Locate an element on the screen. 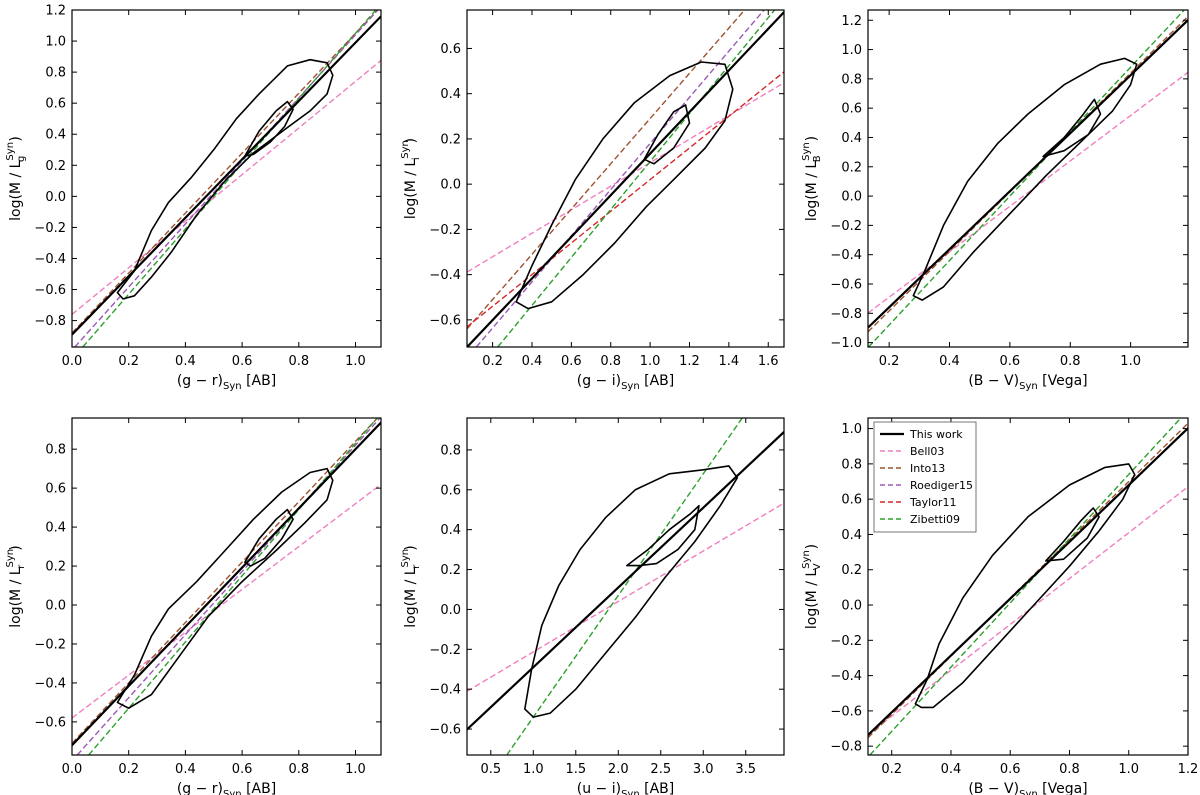  y-axis-label-sub: i is located at coordinates (416, 158).